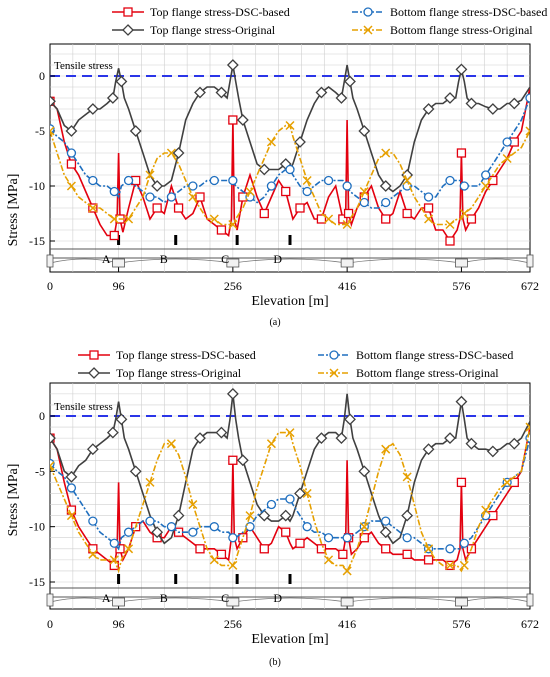  Describe the element at coordinates (13, 210) in the screenshot. I see `y-axis-label: Stress [MPa]` at that location.